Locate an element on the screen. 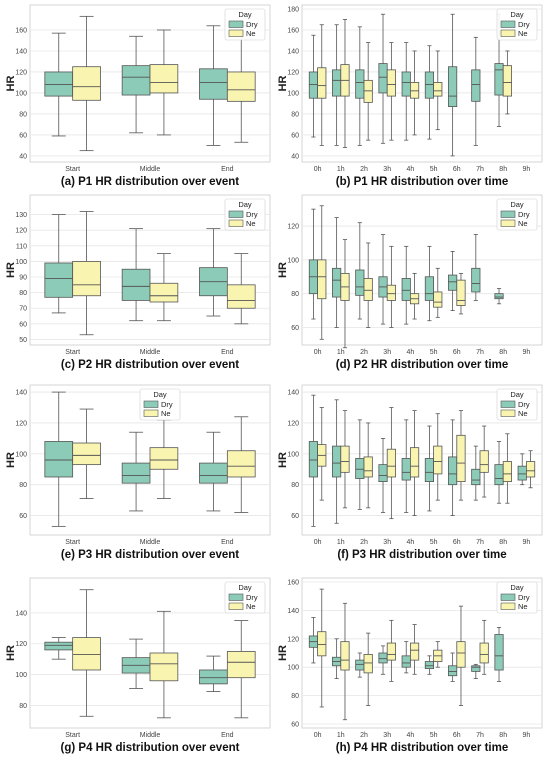 The image size is (550, 761). y-tick-label: 60 is located at coordinates (23, 324).